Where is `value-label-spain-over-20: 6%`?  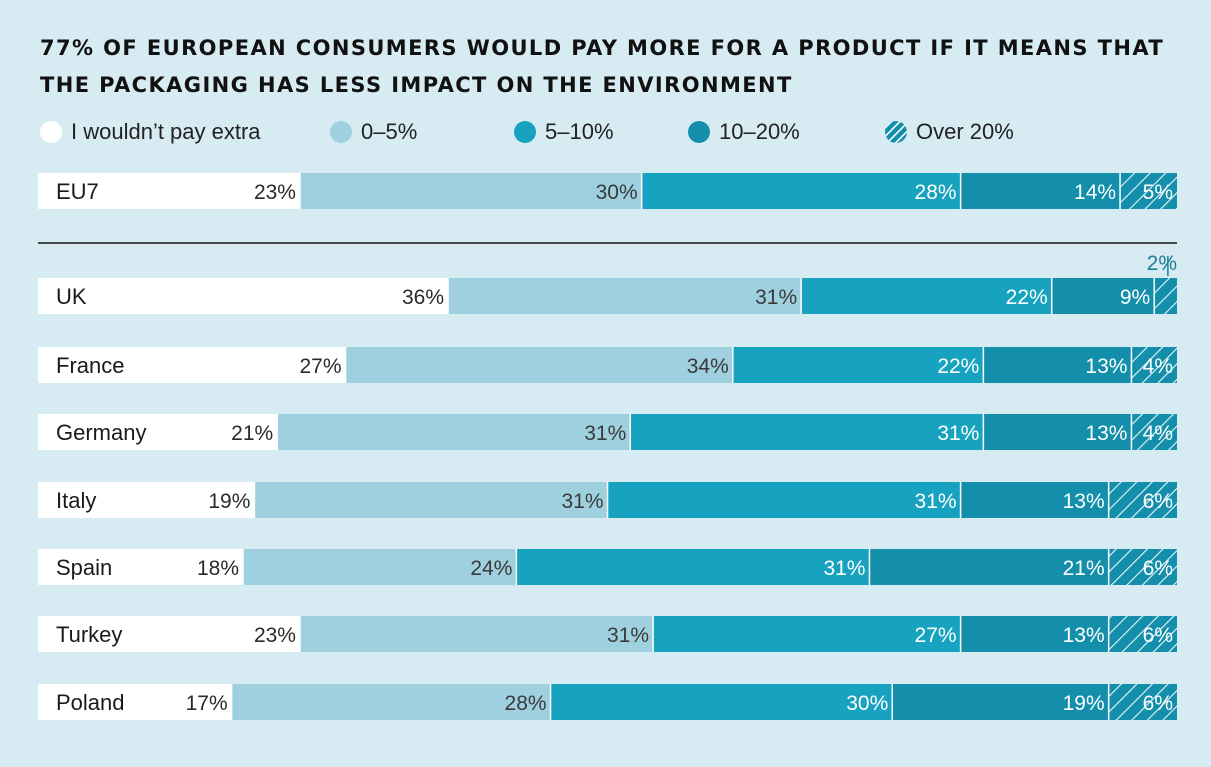
value-label-spain-over-20: 6% is located at coordinates (1158, 568).